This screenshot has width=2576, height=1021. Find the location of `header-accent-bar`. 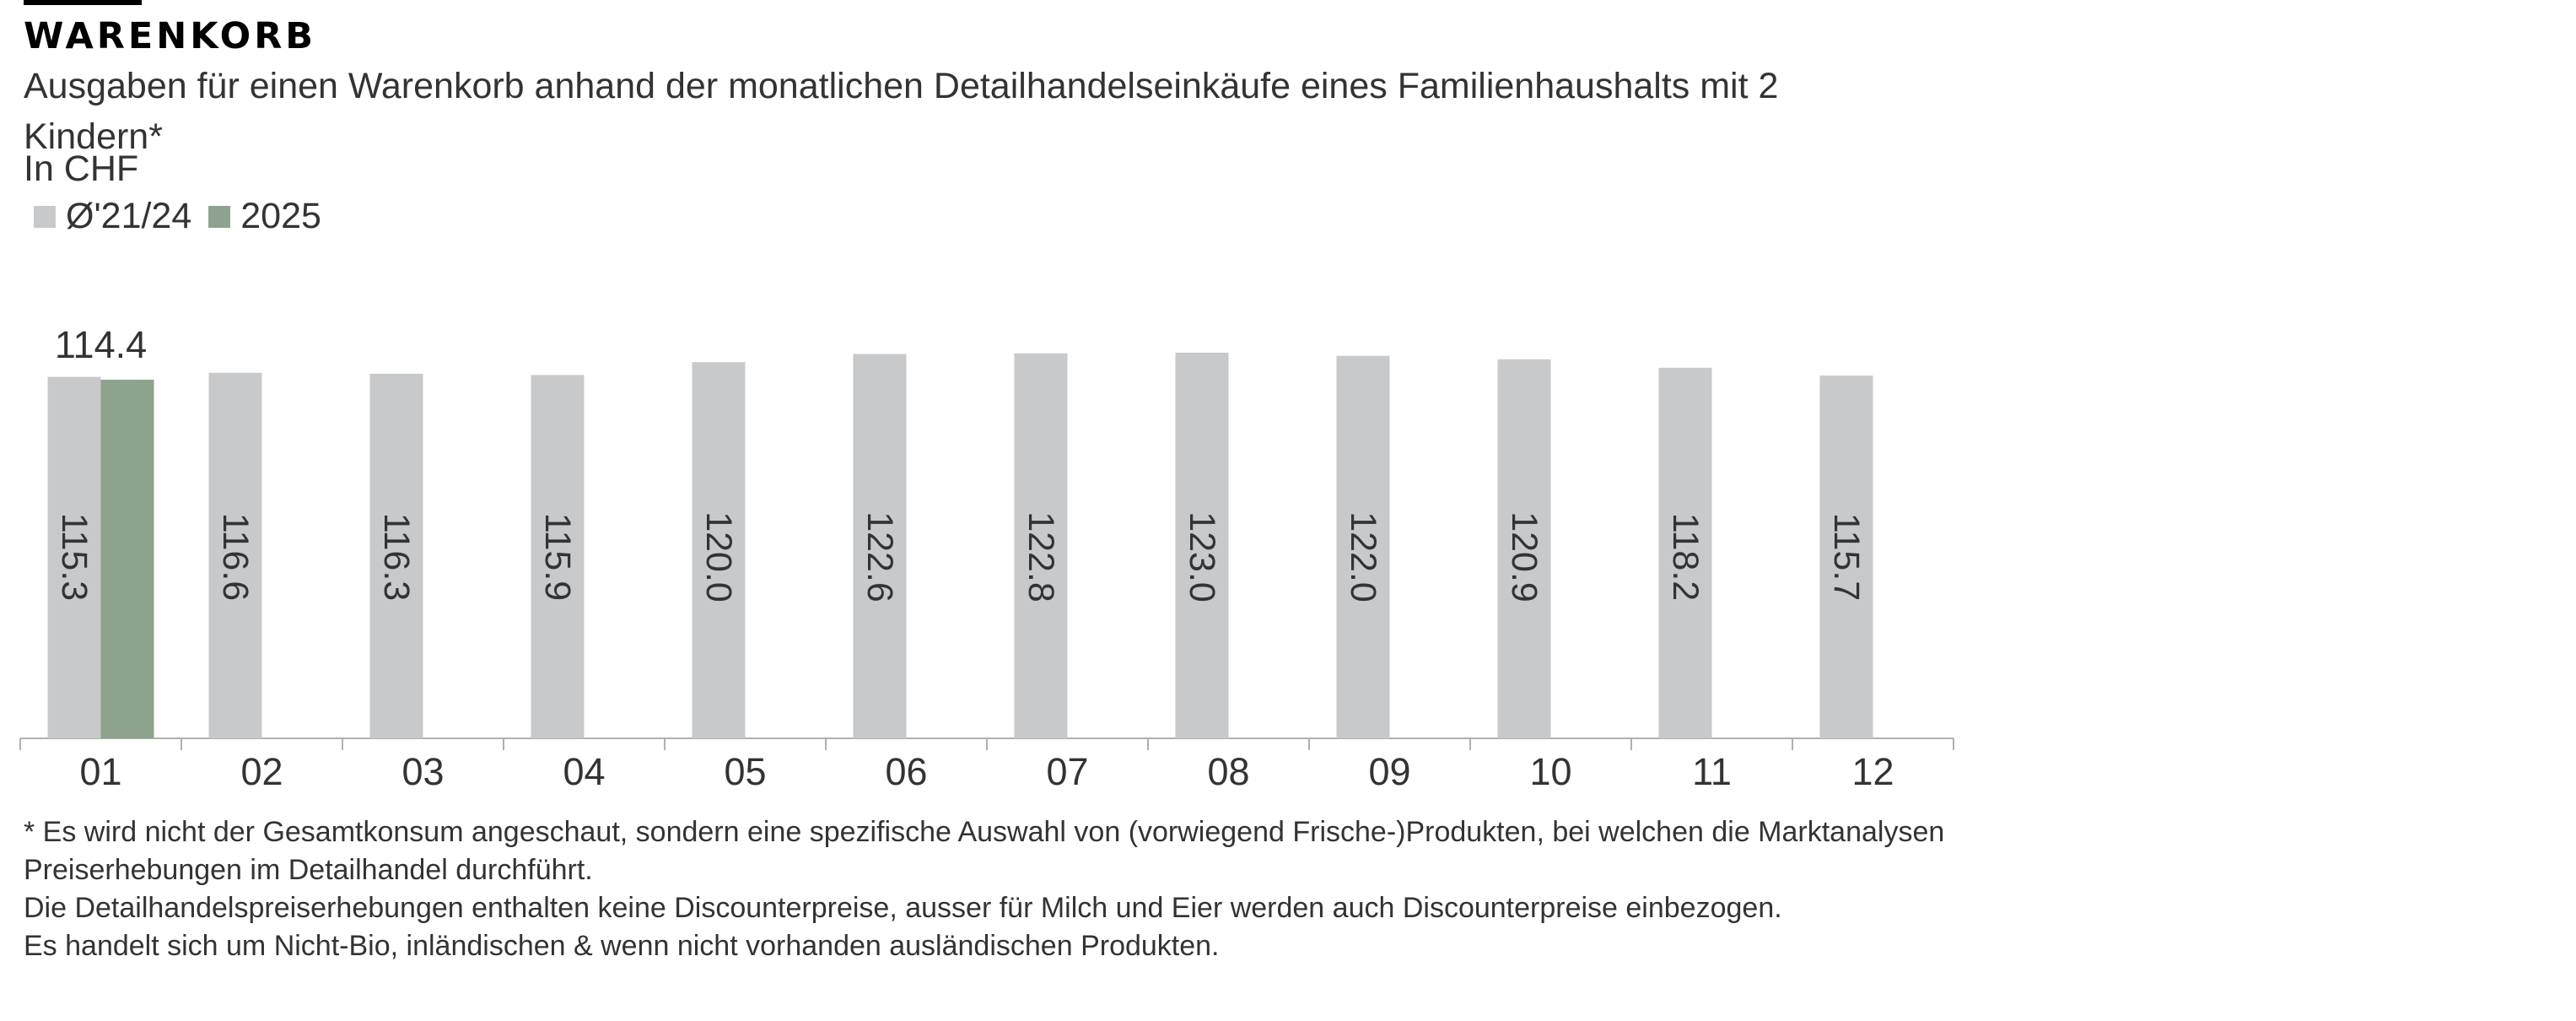

header-accent-bar is located at coordinates (83, 2).